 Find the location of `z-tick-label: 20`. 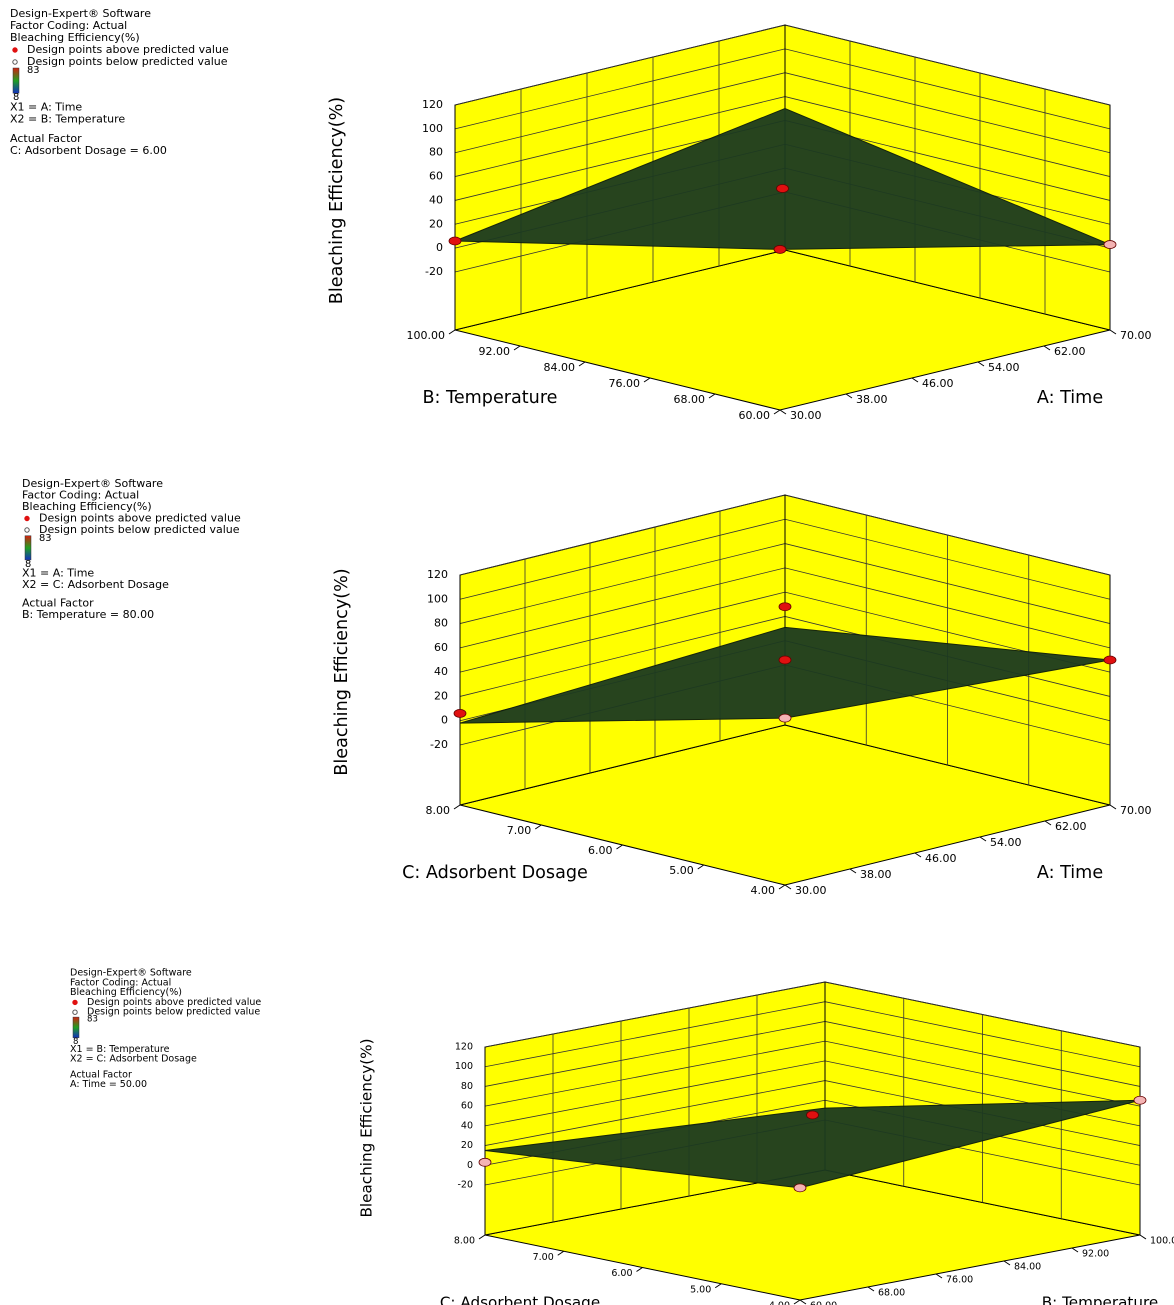

z-tick-label: 20 is located at coordinates (467, 1145).